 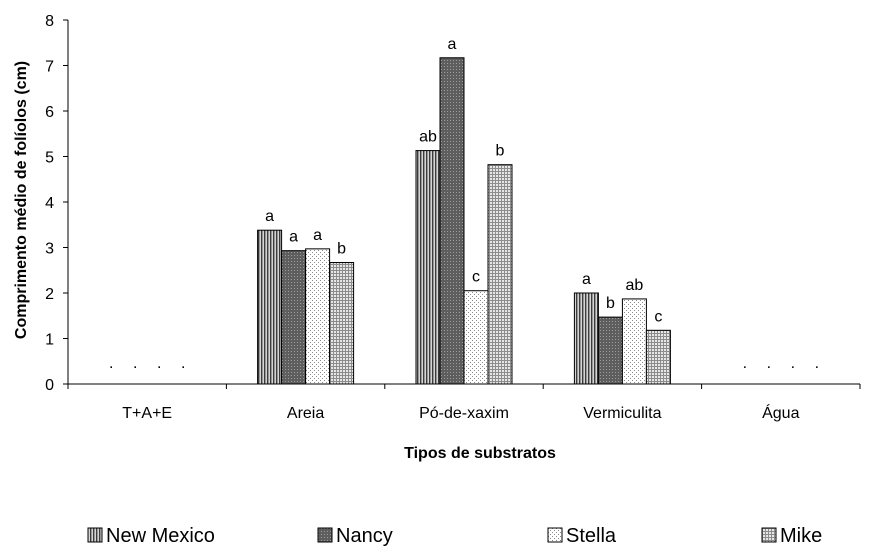 I want to click on legend-label: Stella, so click(x=591, y=536).